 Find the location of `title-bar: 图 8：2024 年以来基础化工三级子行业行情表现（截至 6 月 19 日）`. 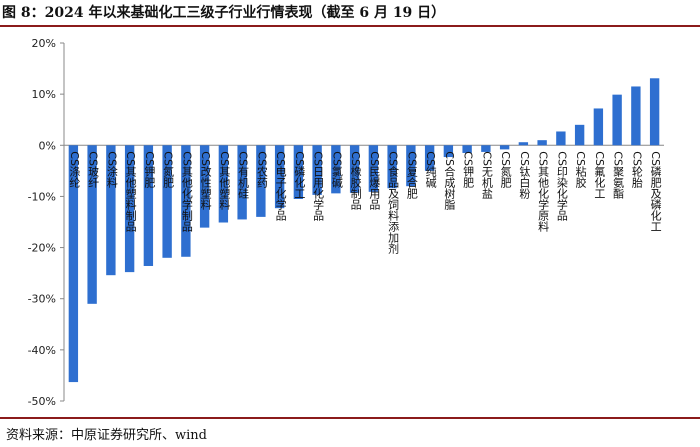

title-bar: 图 8：2024 年以来基础化工三级子行业行情表现（截至 6 月 19 日） is located at coordinates (350, 13).